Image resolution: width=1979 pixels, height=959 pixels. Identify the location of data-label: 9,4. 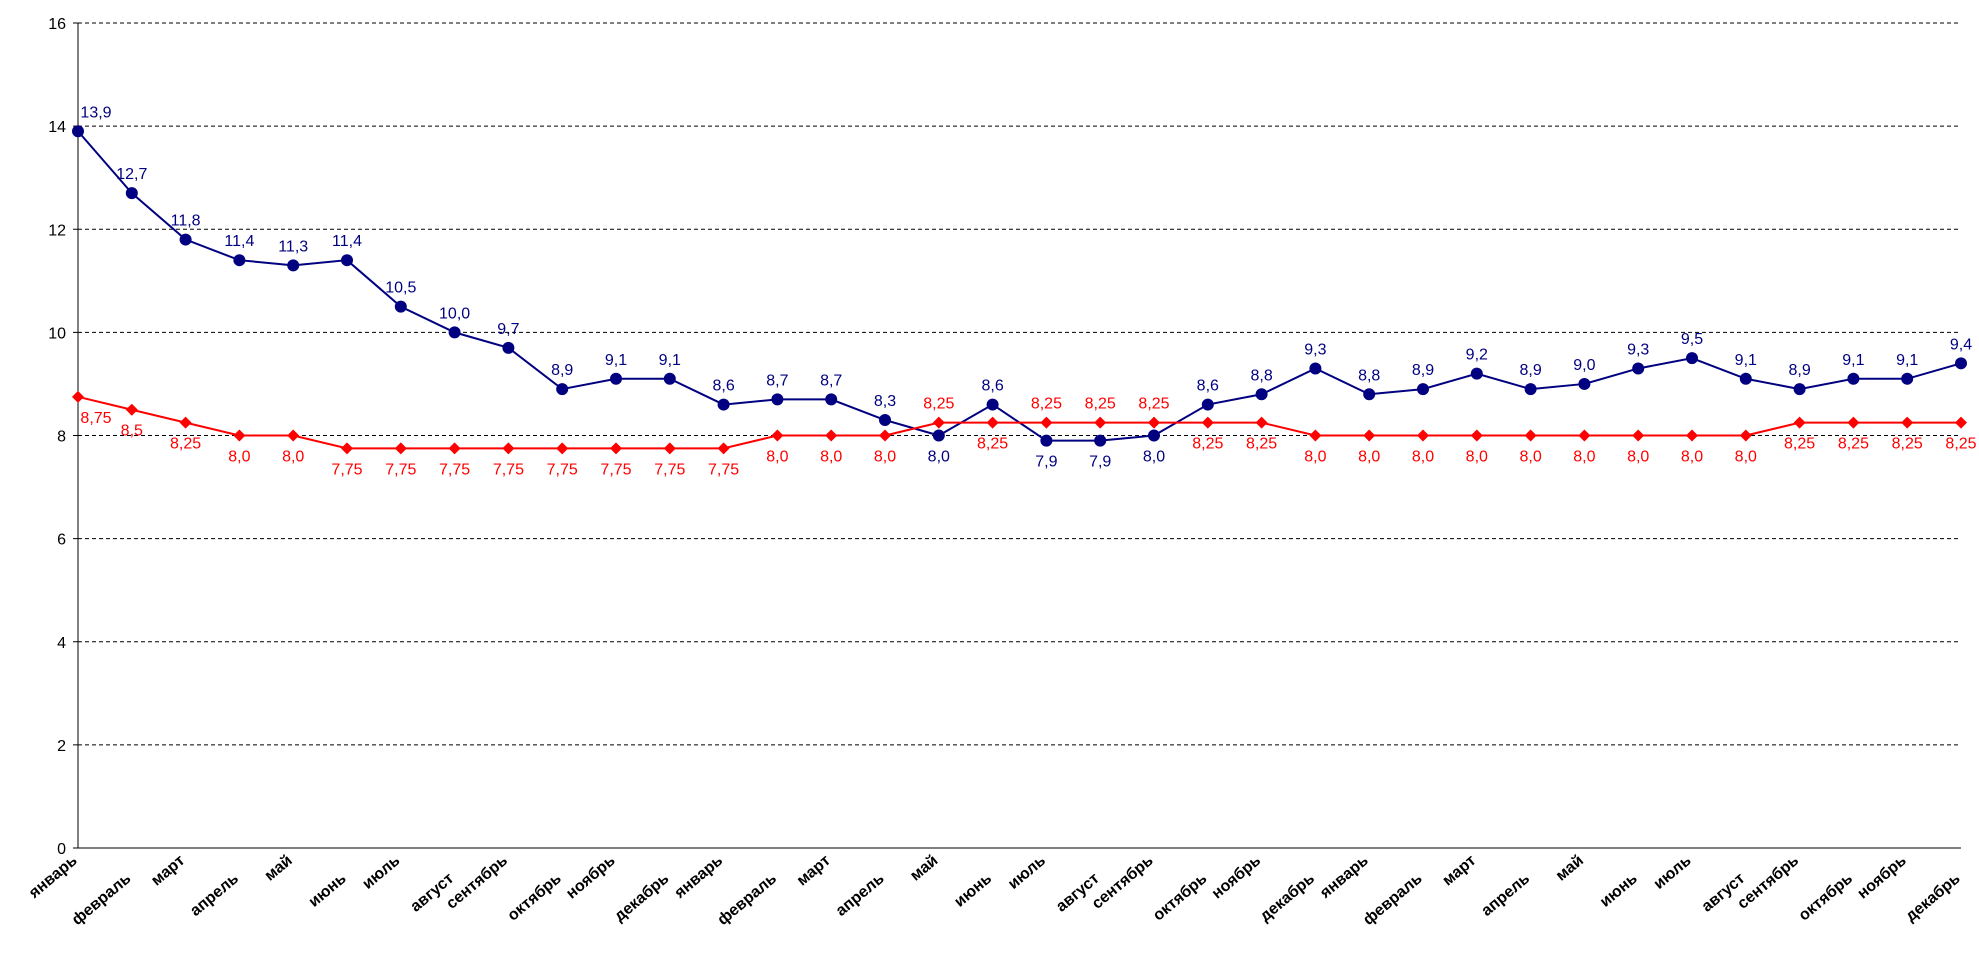
(1961, 344).